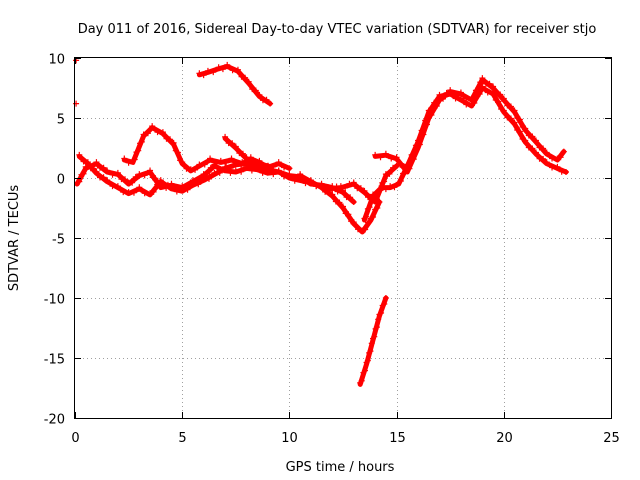 The image size is (640, 480). Describe the element at coordinates (75, 438) in the screenshot. I see `x-tick-label: 0` at that location.